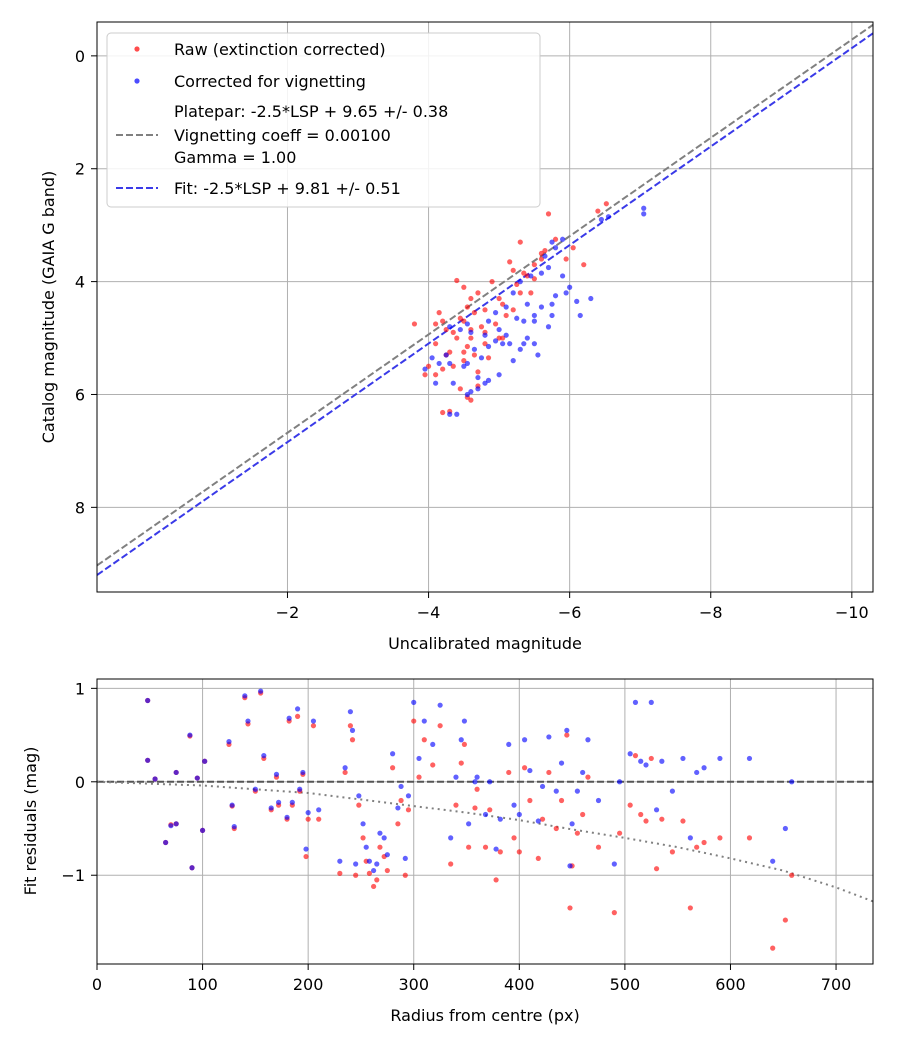  Describe the element at coordinates (80, 782) in the screenshot. I see `bottom-y-tick-label: 0` at that location.